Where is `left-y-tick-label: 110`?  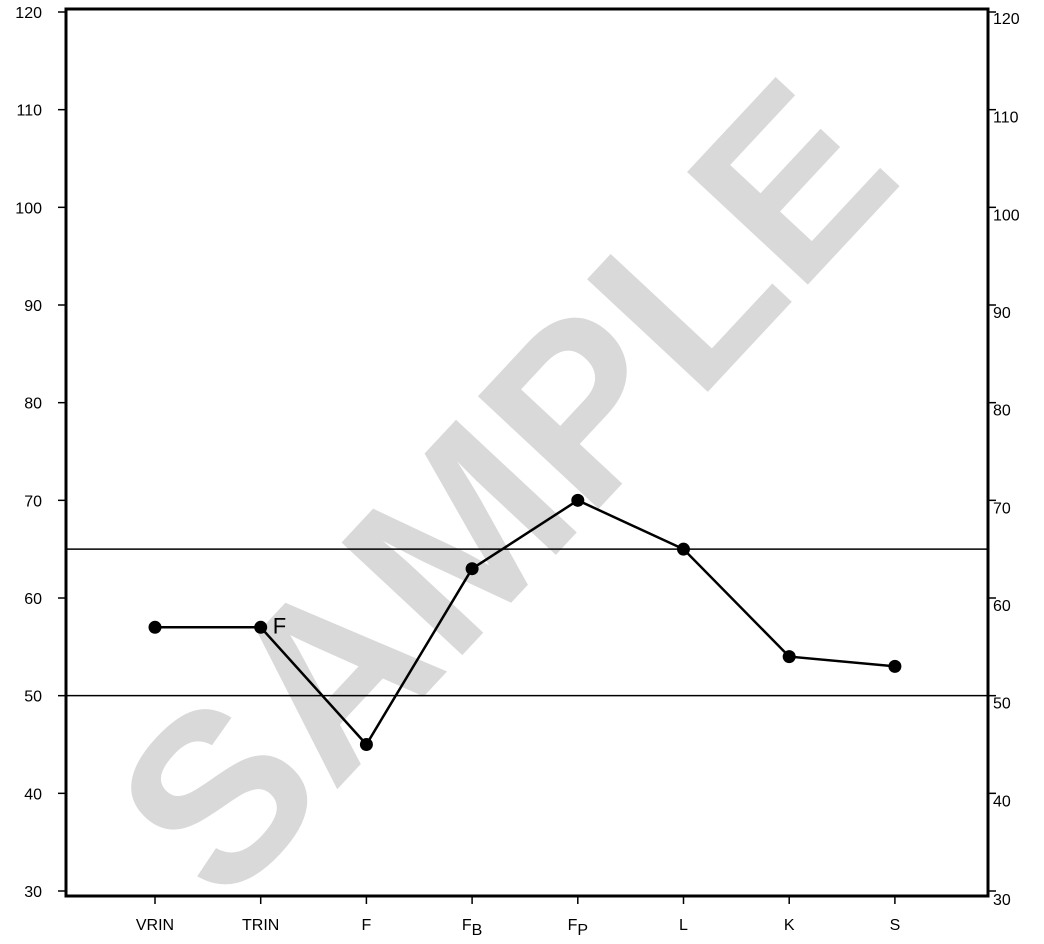
left-y-tick-label: 110 is located at coordinates (29, 111).